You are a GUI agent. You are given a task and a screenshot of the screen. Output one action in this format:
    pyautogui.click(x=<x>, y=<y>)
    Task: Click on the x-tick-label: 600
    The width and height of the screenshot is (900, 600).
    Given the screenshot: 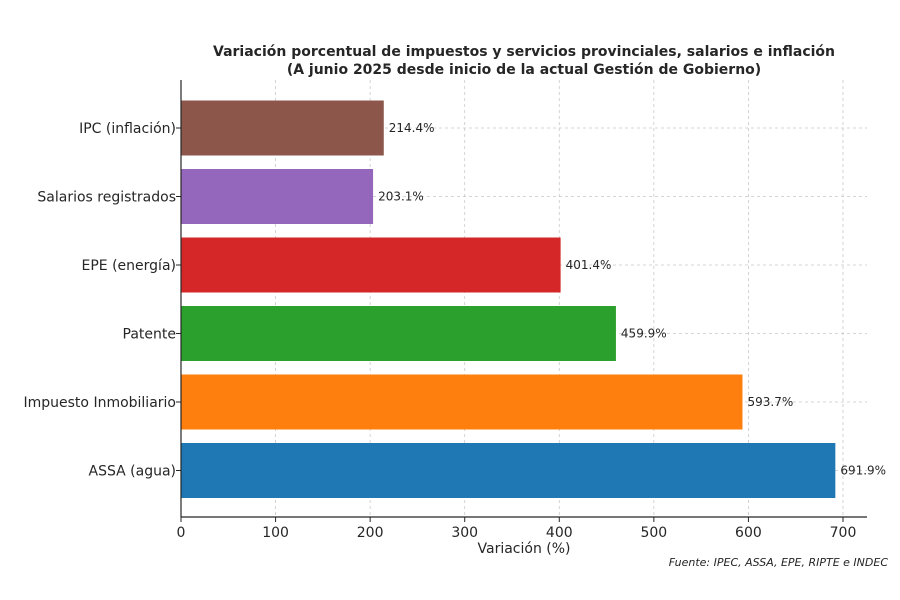 What is the action you would take?
    pyautogui.click(x=748, y=533)
    